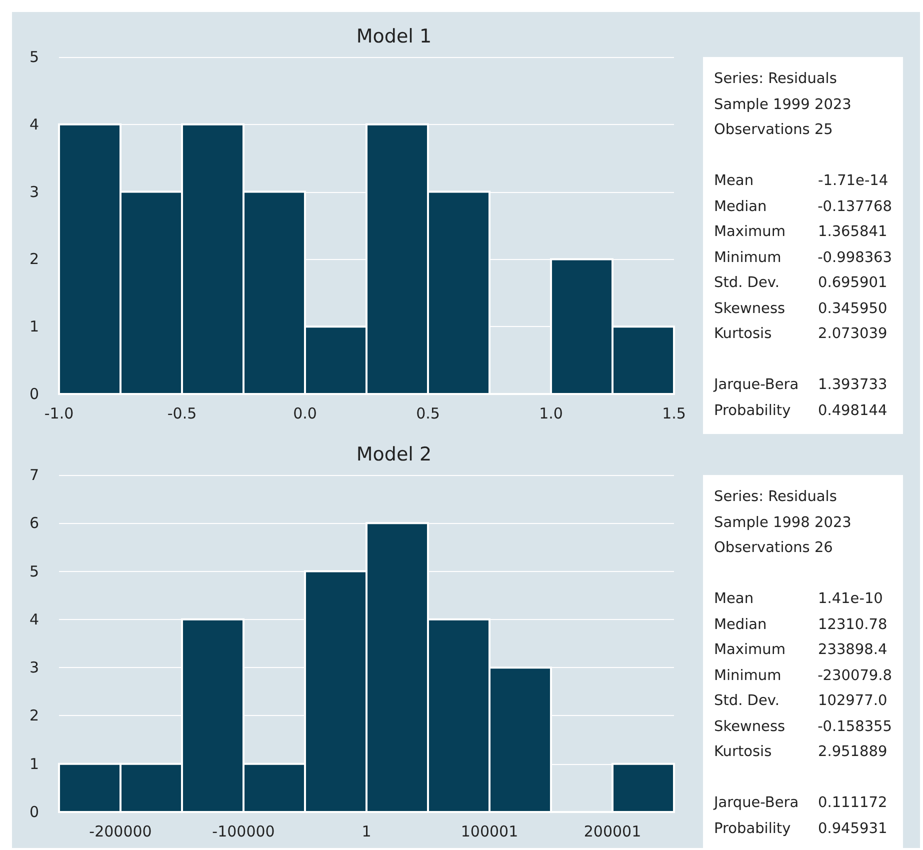 This screenshot has height=850, width=923. What do you see at coordinates (783, 523) in the screenshot?
I see `text: Sample 1998 2023` at bounding box center [783, 523].